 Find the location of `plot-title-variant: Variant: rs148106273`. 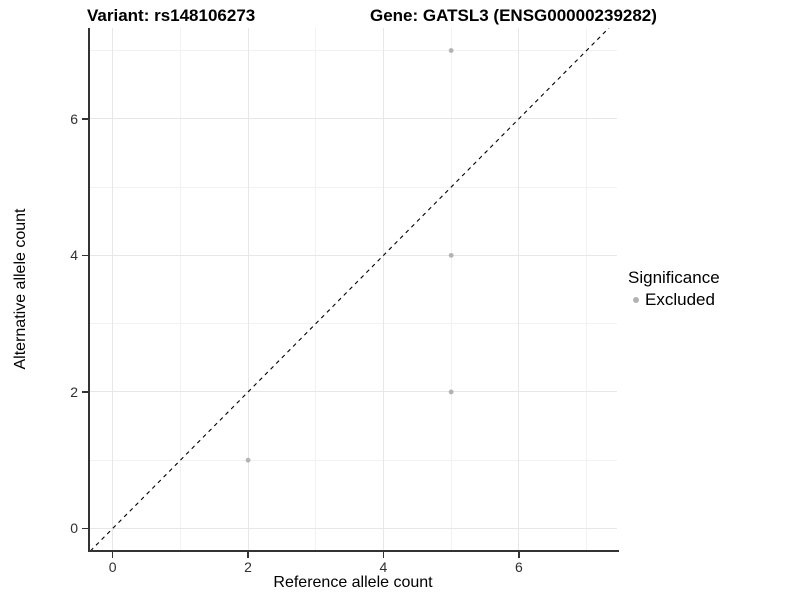

plot-title-variant: Variant: rs148106273 is located at coordinates (171, 15).